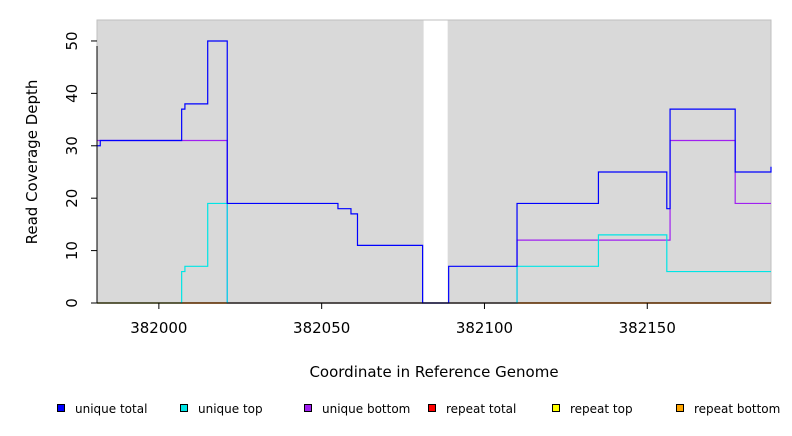 This screenshot has height=436, width=792. I want to click on legend-item-repeat-bottom: repeat bottom, so click(728, 409).